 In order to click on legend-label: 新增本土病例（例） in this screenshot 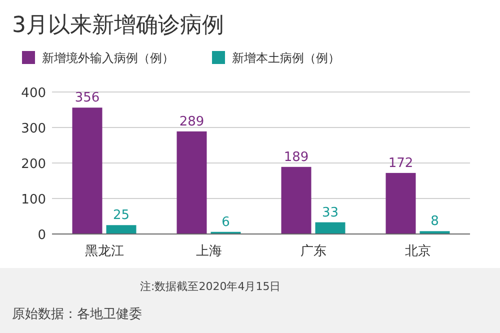, I will do `click(286, 58)`.